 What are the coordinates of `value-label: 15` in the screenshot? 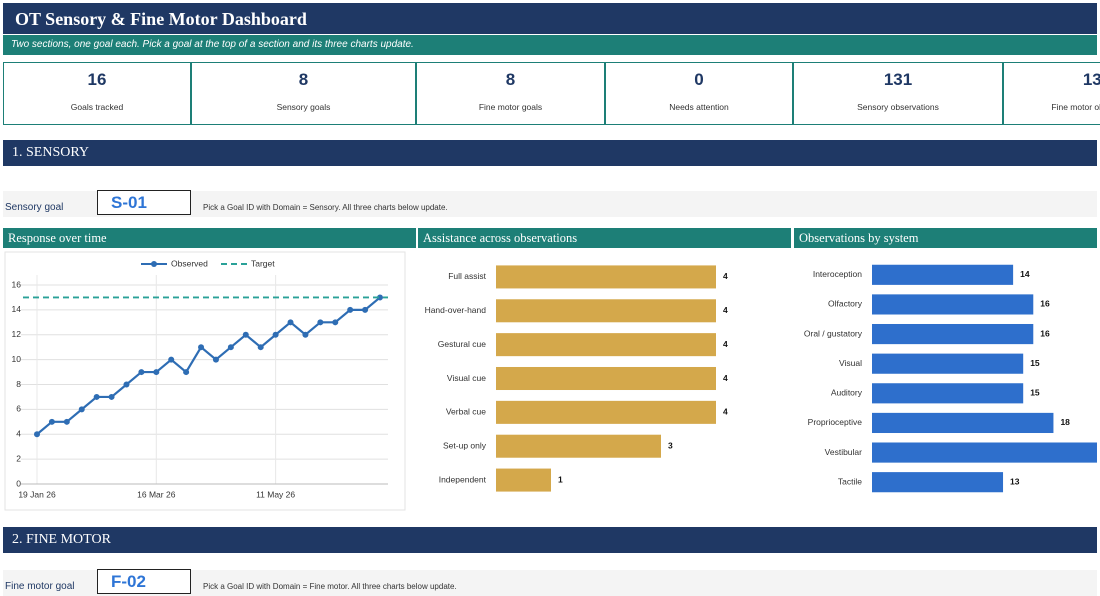 It's located at (1035, 363).